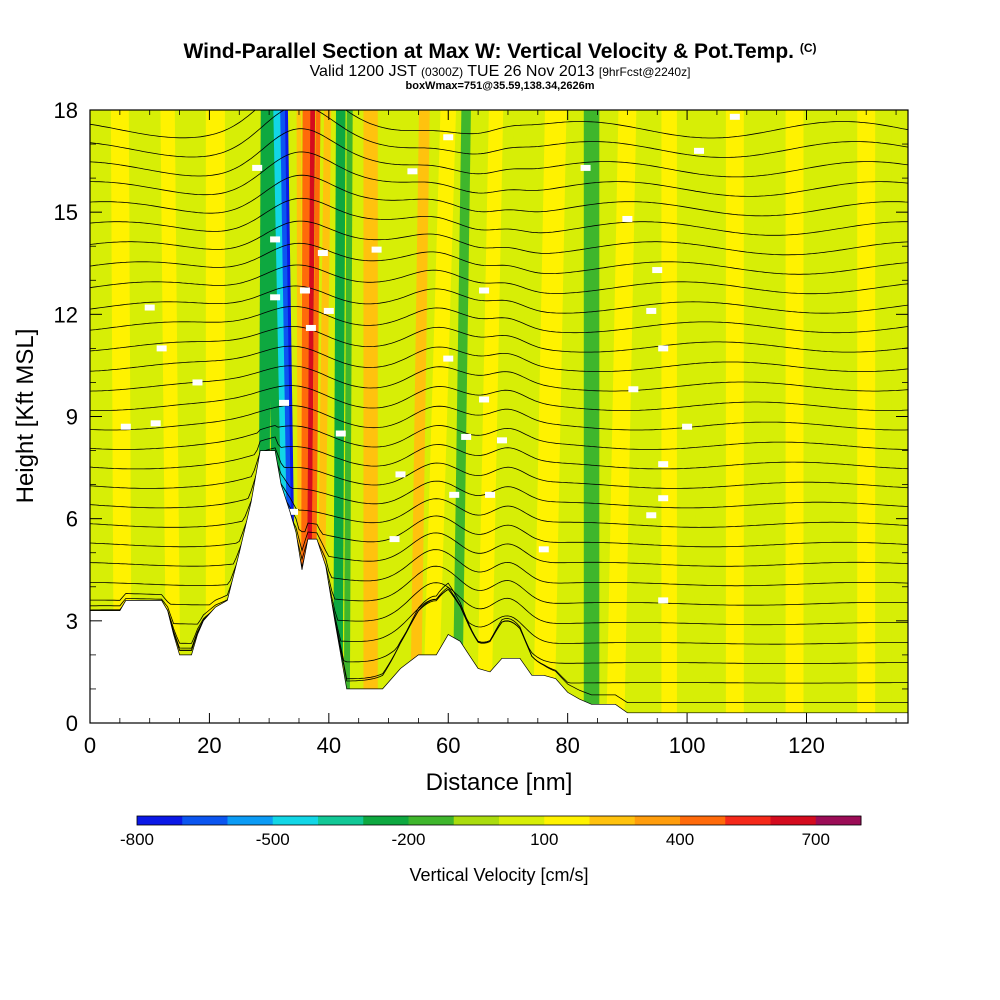 This screenshot has width=1000, height=1000. What do you see at coordinates (448, 745) in the screenshot?
I see `x-tick-label-60: 60` at bounding box center [448, 745].